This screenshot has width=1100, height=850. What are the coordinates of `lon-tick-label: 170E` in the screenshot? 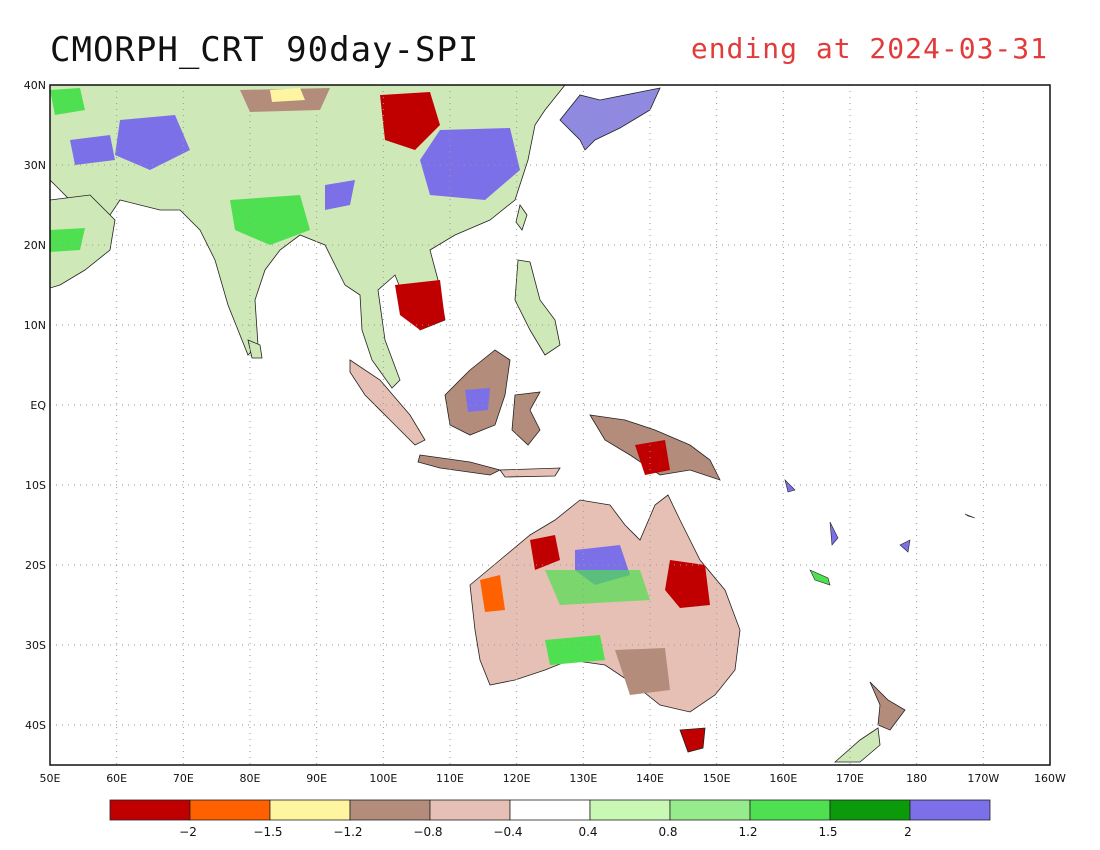 It's located at (850, 778).